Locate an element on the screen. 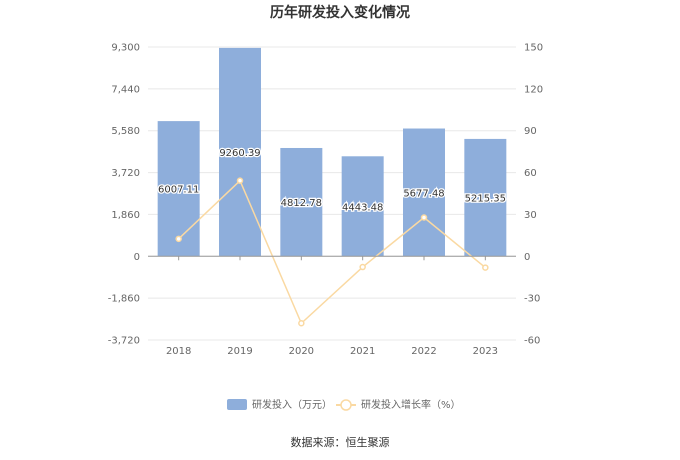 Image resolution: width=680 pixels, height=460 pixels. bar-value-label: 6007.11 is located at coordinates (178, 190).